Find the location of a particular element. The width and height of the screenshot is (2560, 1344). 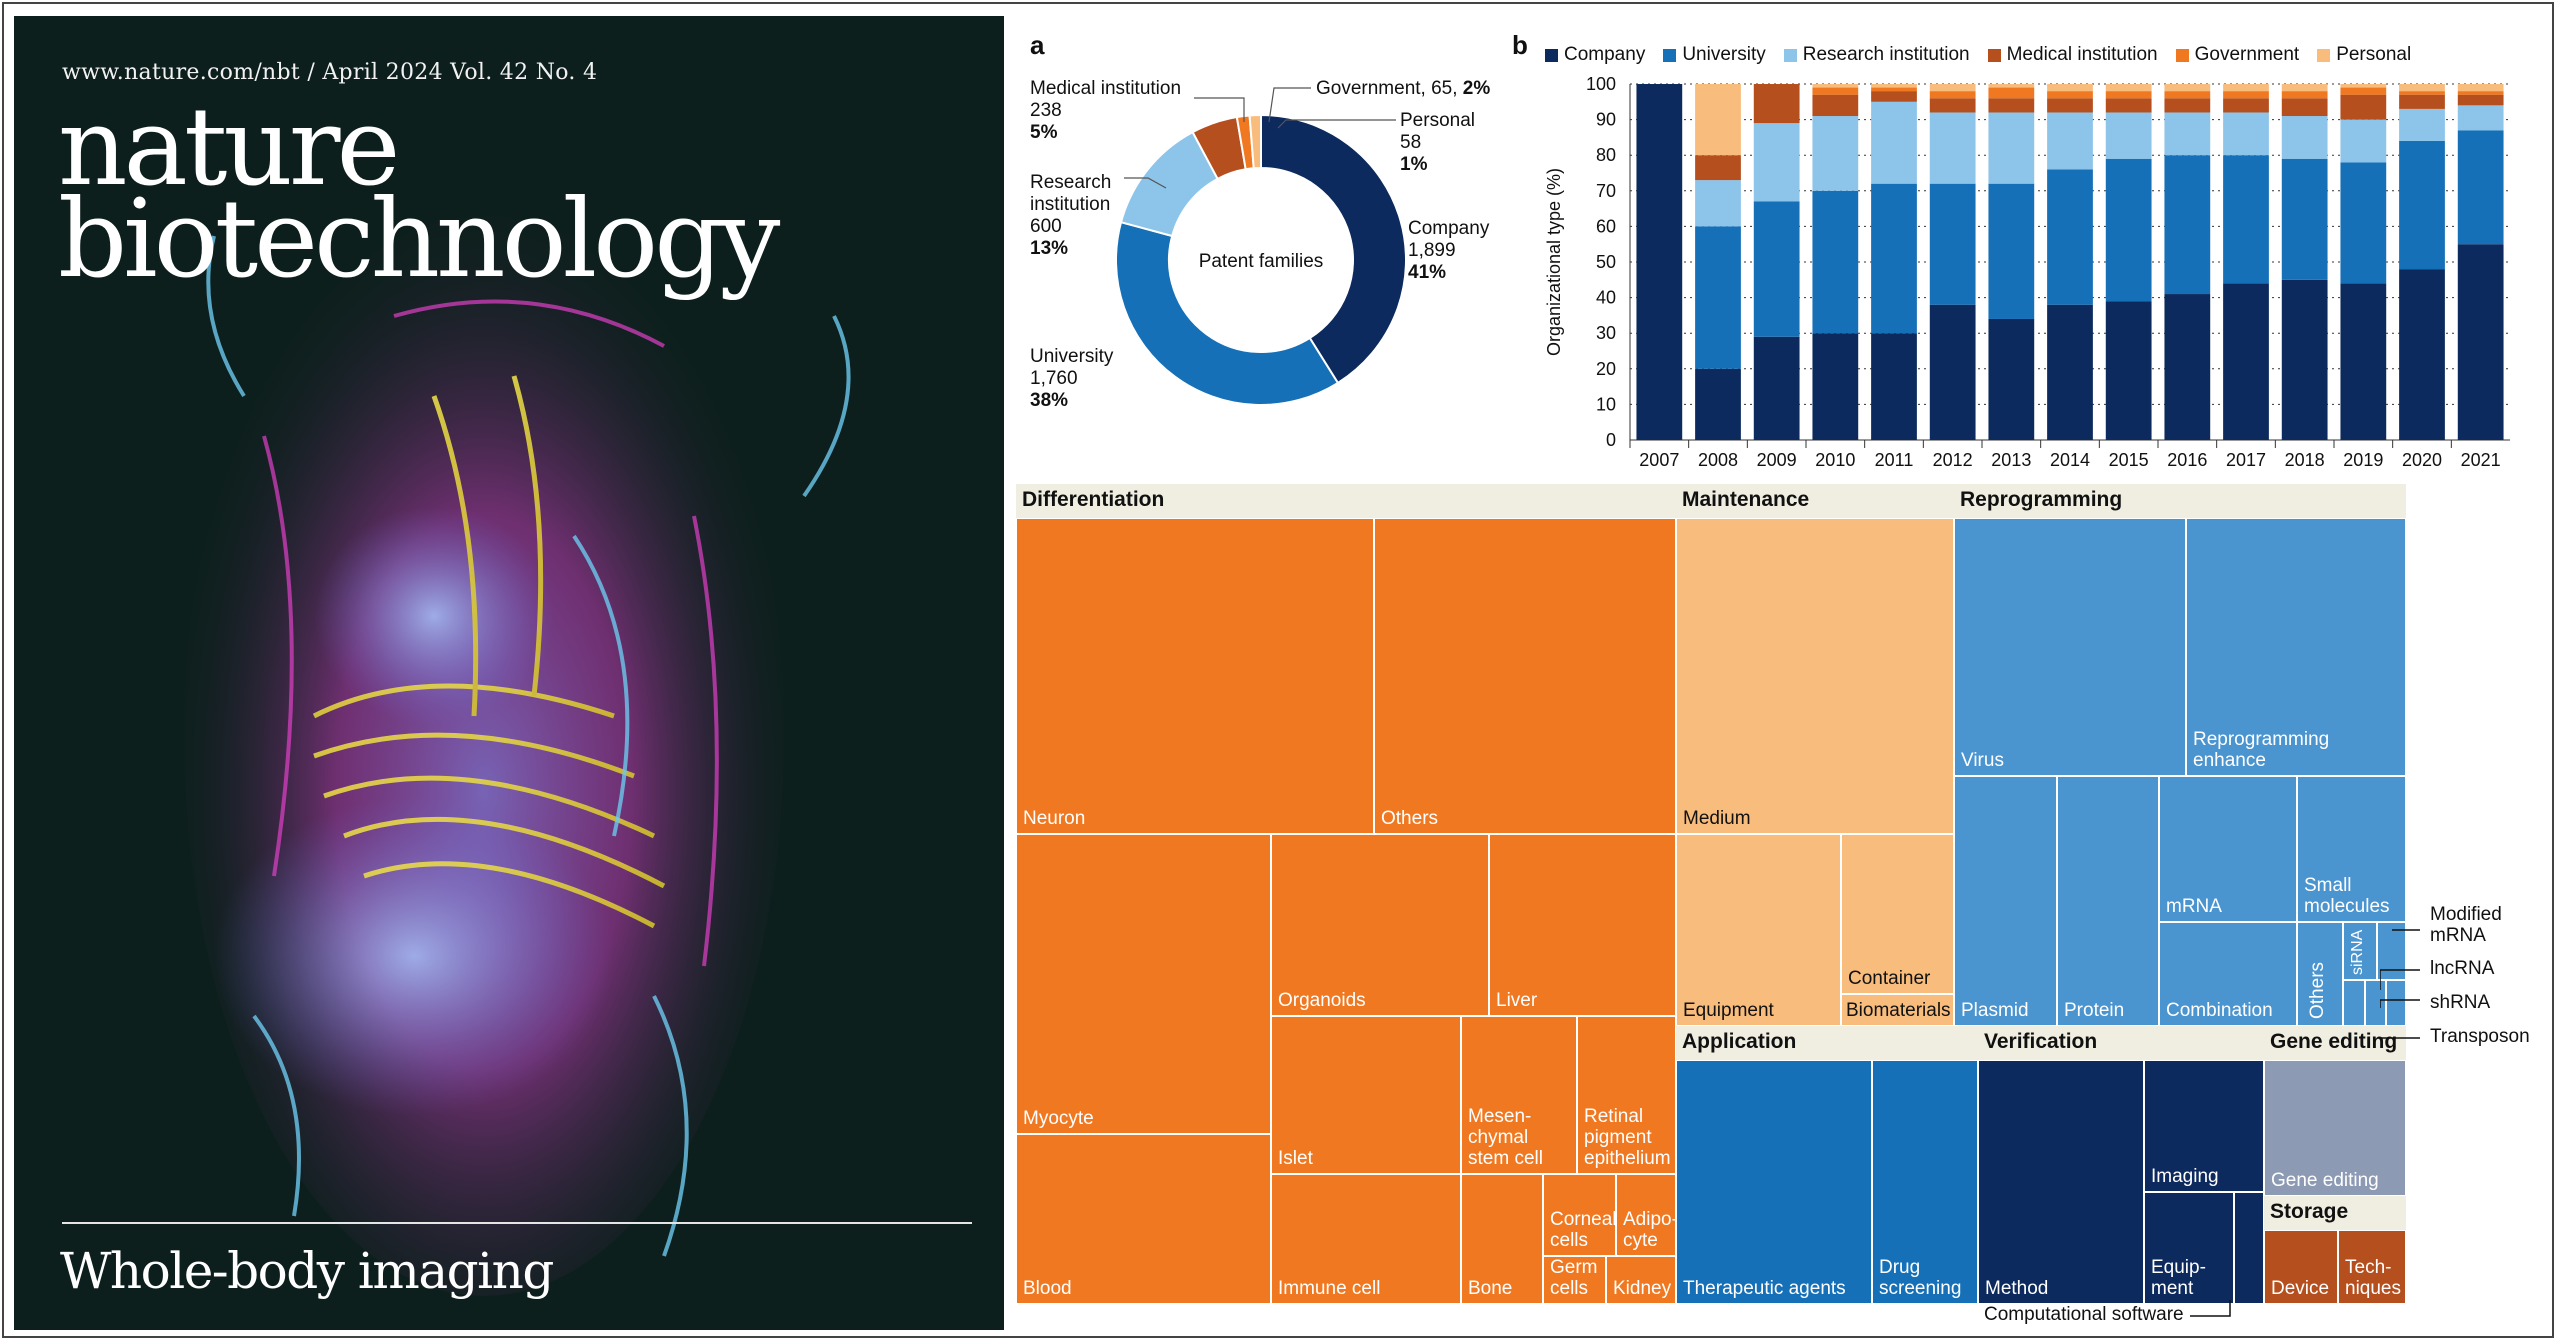

bar-2021-government is located at coordinates (2480, 93).